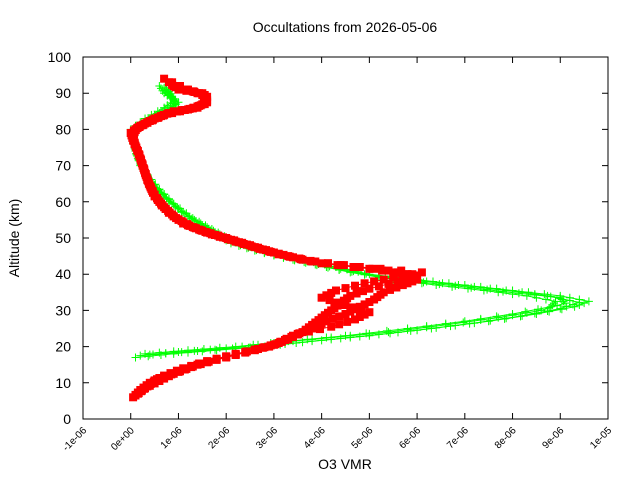  I want to click on y-tick-label: 80, so click(63, 129).